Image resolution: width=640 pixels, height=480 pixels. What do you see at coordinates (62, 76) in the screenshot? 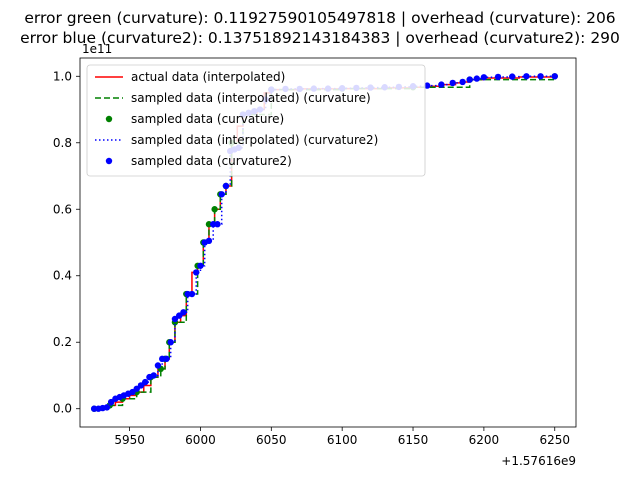
I see `y-tick-label: 1.0` at bounding box center [62, 76].